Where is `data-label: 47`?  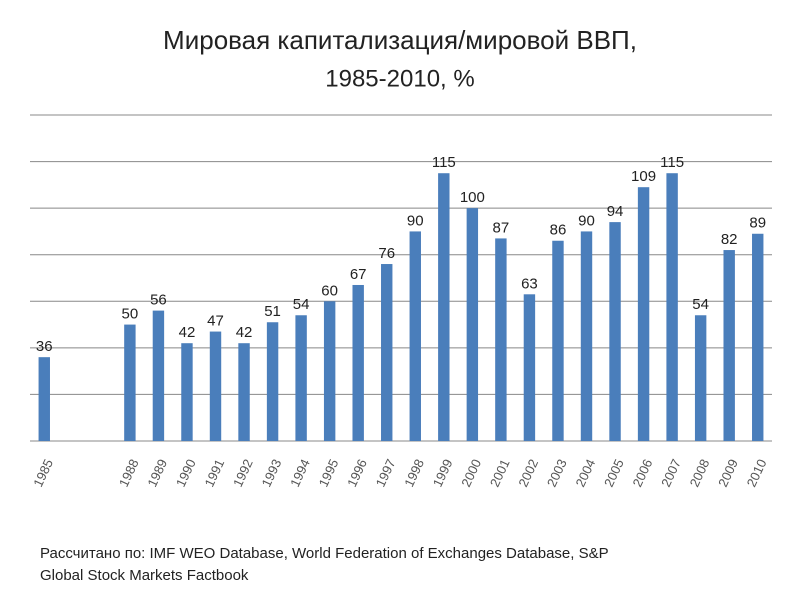 data-label: 47 is located at coordinates (215, 321).